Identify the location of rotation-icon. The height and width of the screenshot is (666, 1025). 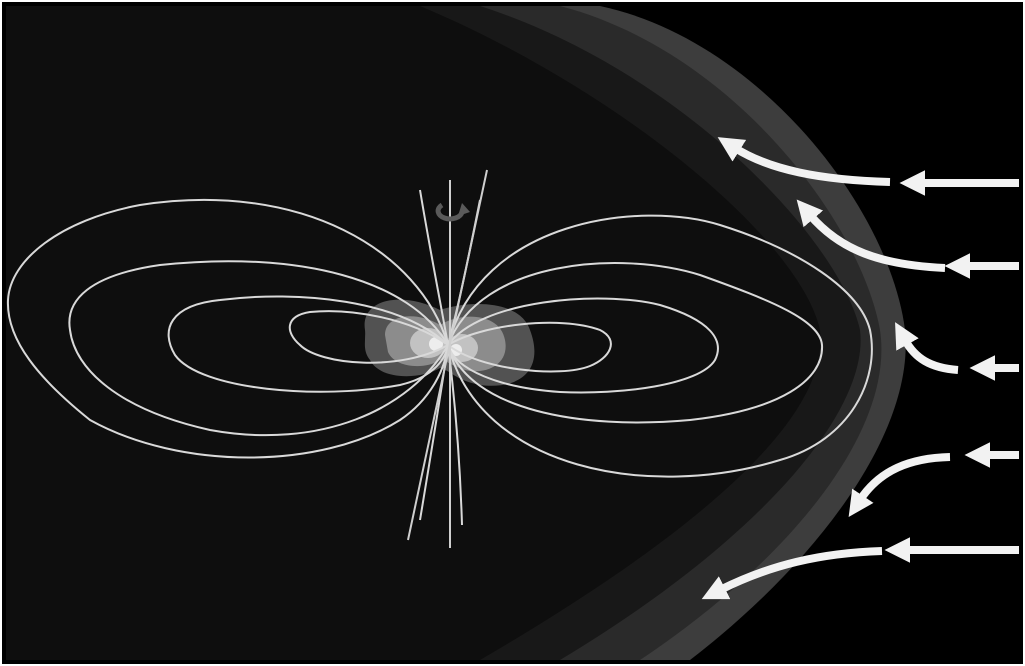
(452, 212).